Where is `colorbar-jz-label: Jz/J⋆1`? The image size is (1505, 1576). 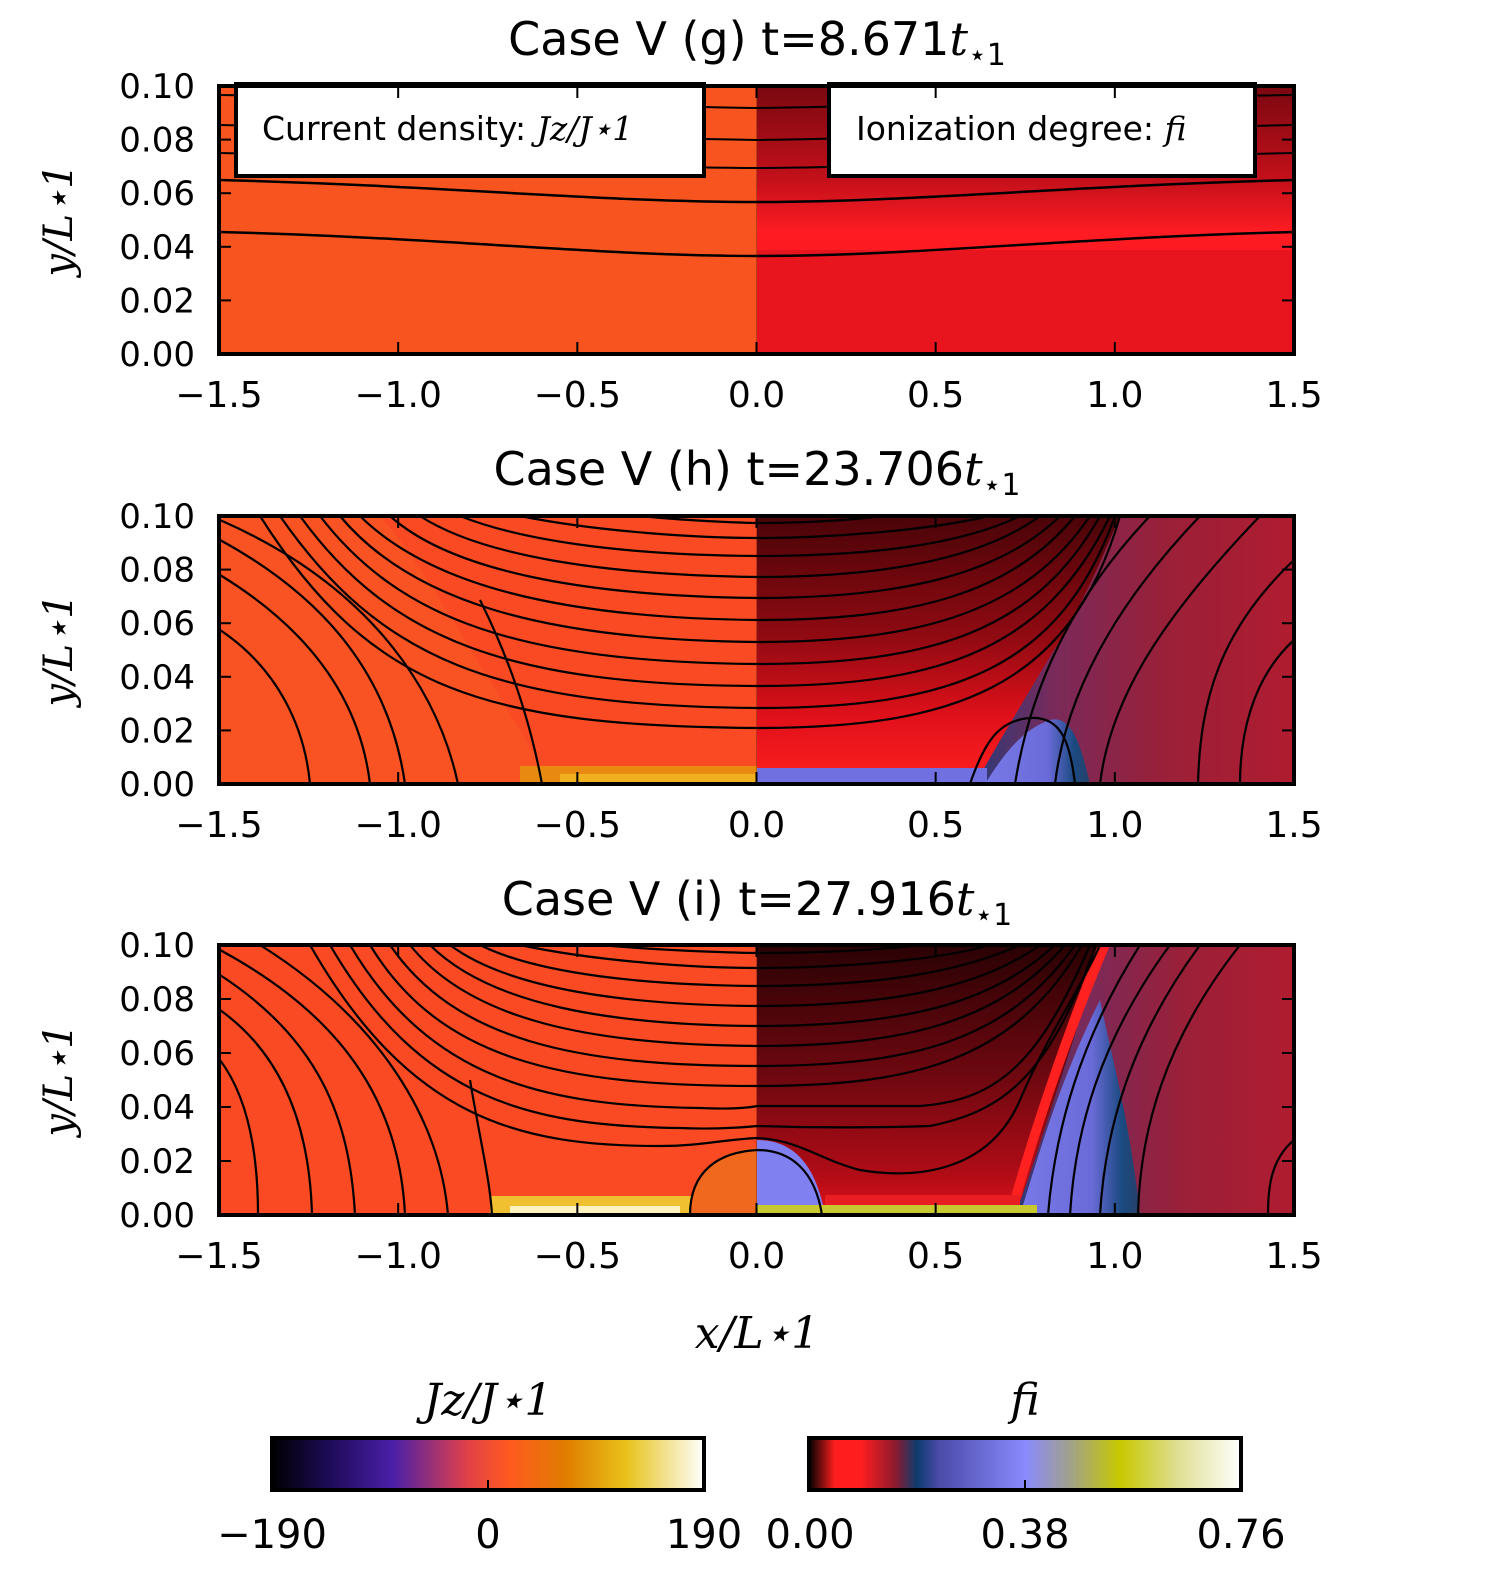
colorbar-jz-label: Jz/J⋆1 is located at coordinates (484, 1400).